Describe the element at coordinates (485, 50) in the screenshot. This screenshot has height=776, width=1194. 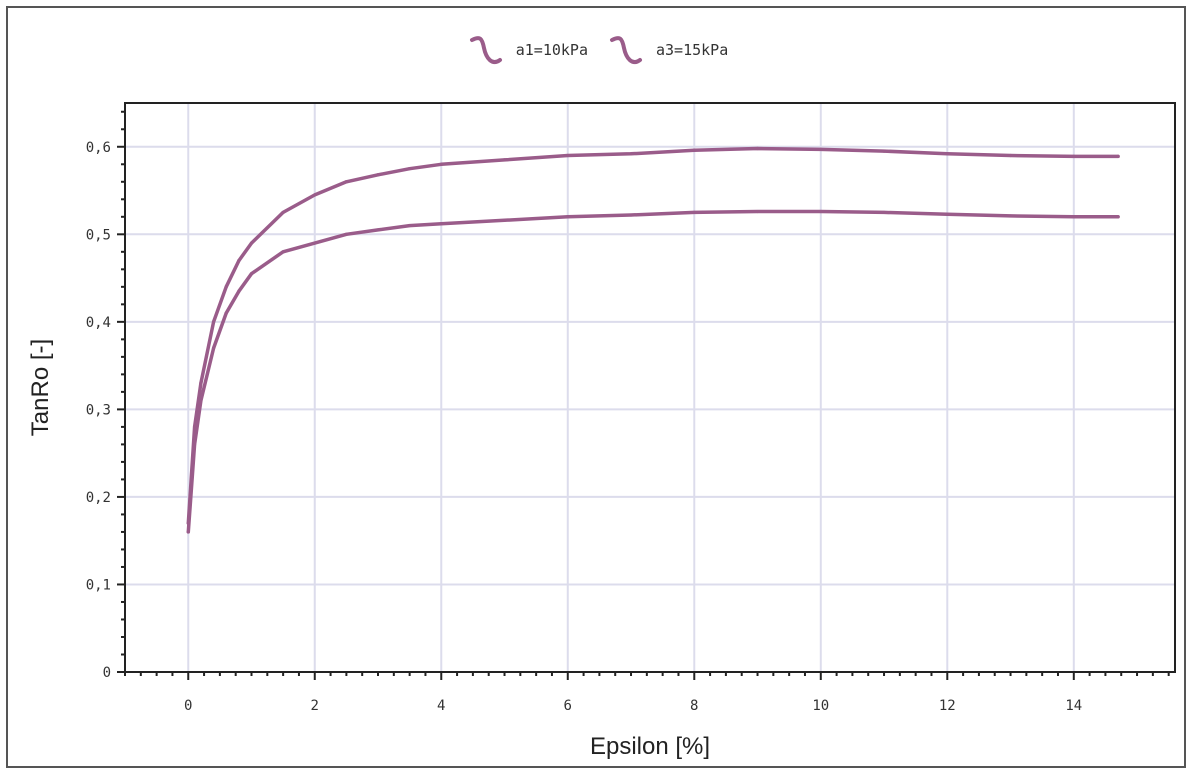
I see `legend-swatch-a1-icon` at that location.